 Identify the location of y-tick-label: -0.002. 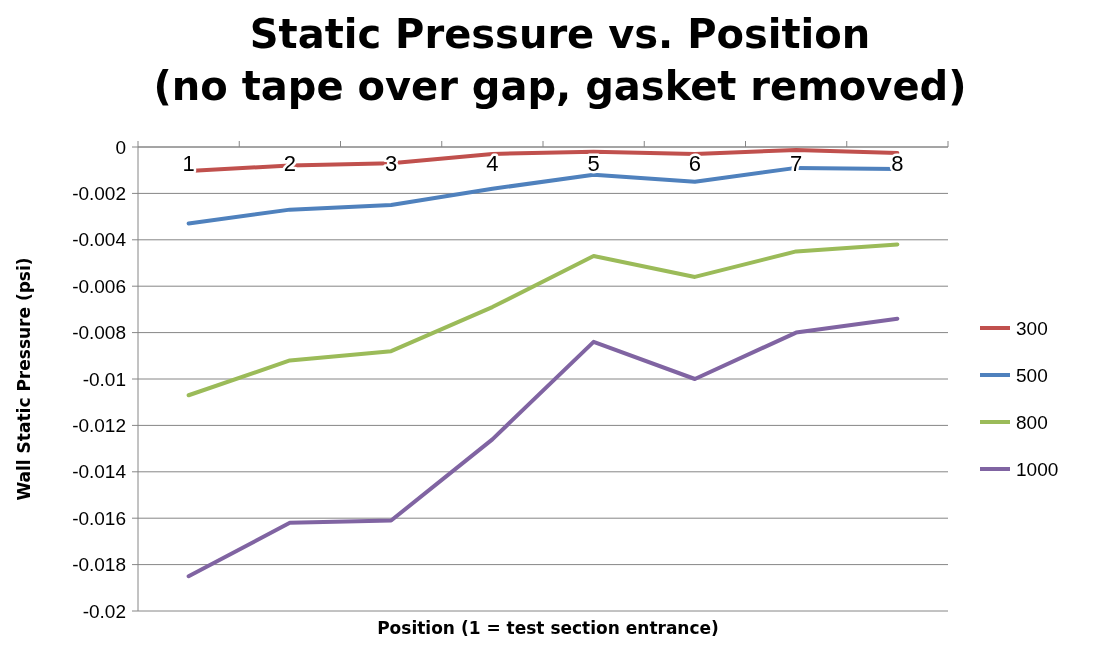
(99, 194).